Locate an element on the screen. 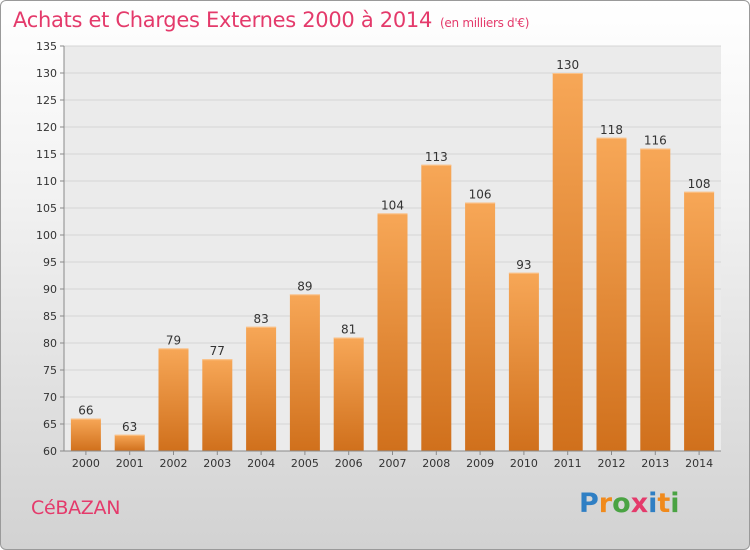  bar-2009 is located at coordinates (480, 326).